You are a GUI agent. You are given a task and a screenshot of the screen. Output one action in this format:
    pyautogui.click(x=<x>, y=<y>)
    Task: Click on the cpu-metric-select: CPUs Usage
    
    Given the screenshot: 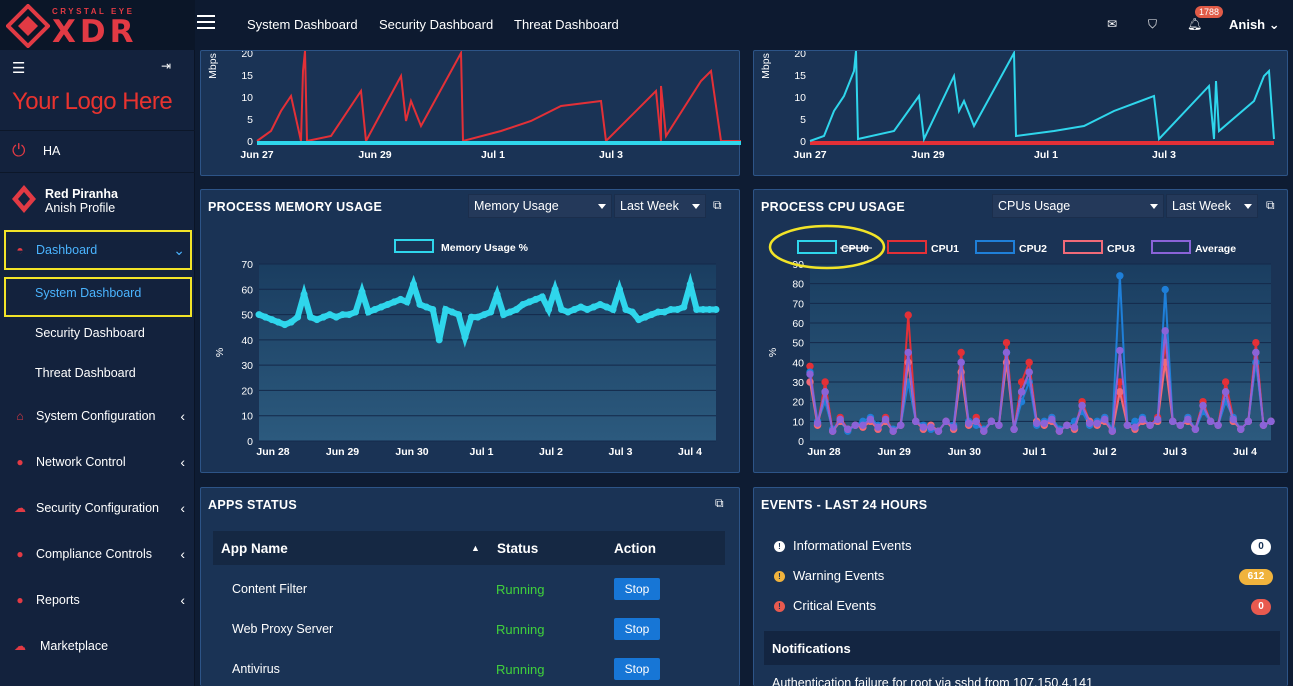 What is the action you would take?
    pyautogui.click(x=1078, y=206)
    